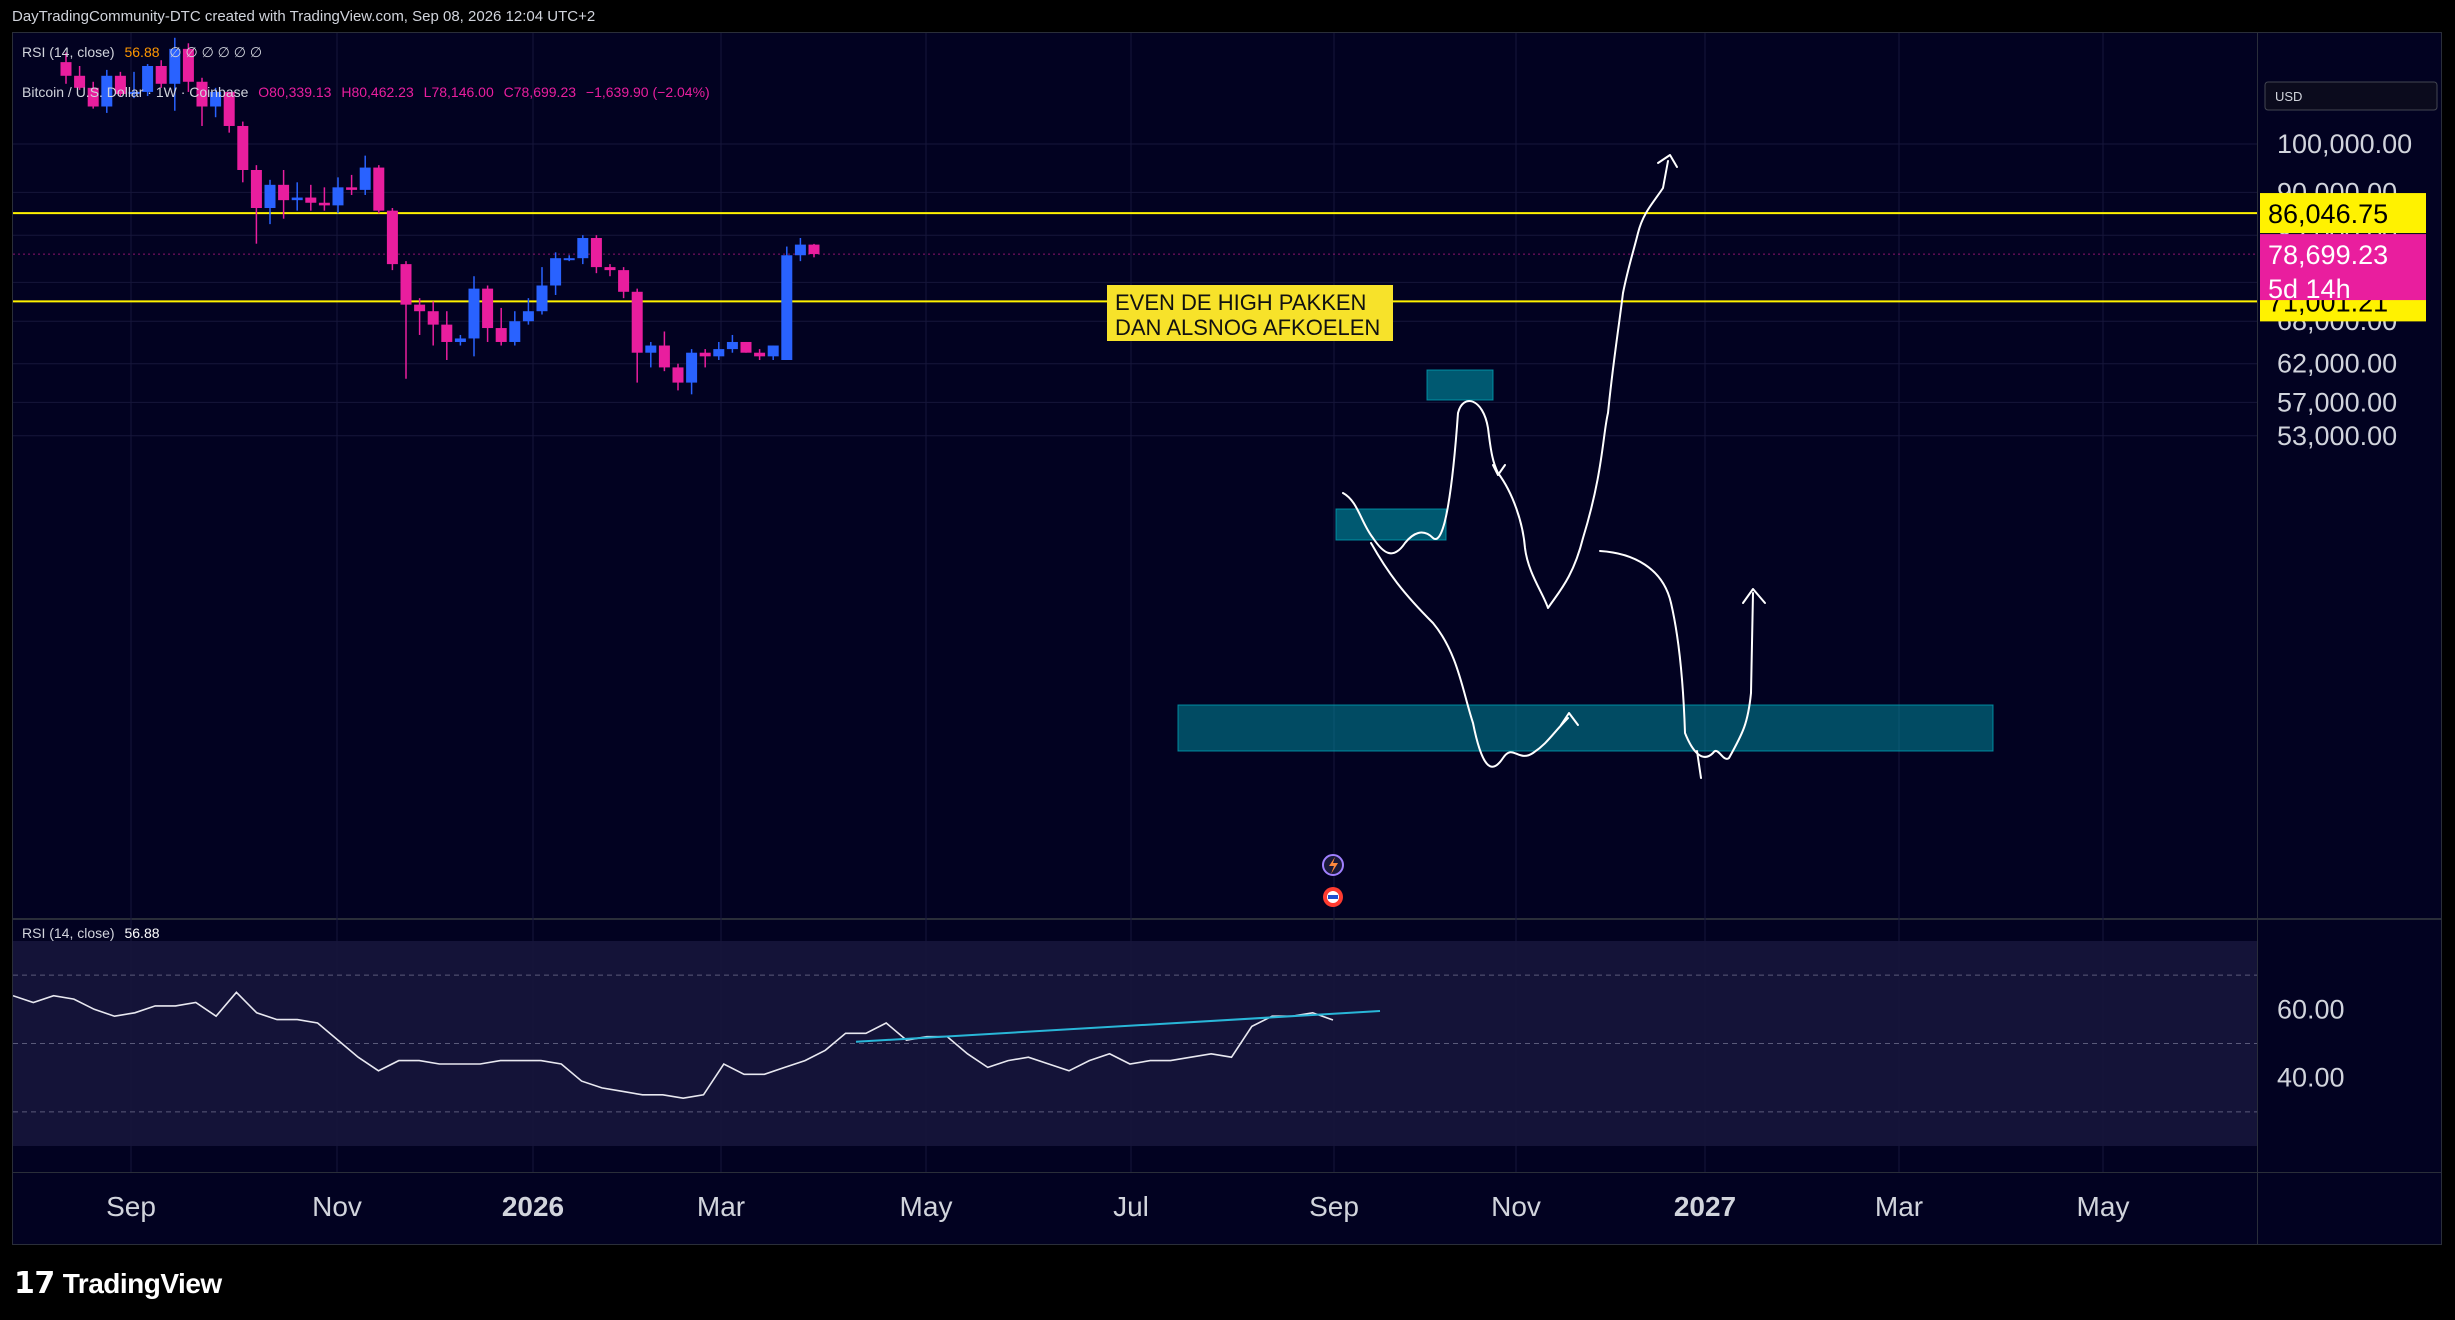 This screenshot has height=1320, width=2455. I want to click on indicator-legend-value: 56.88, so click(141, 52).